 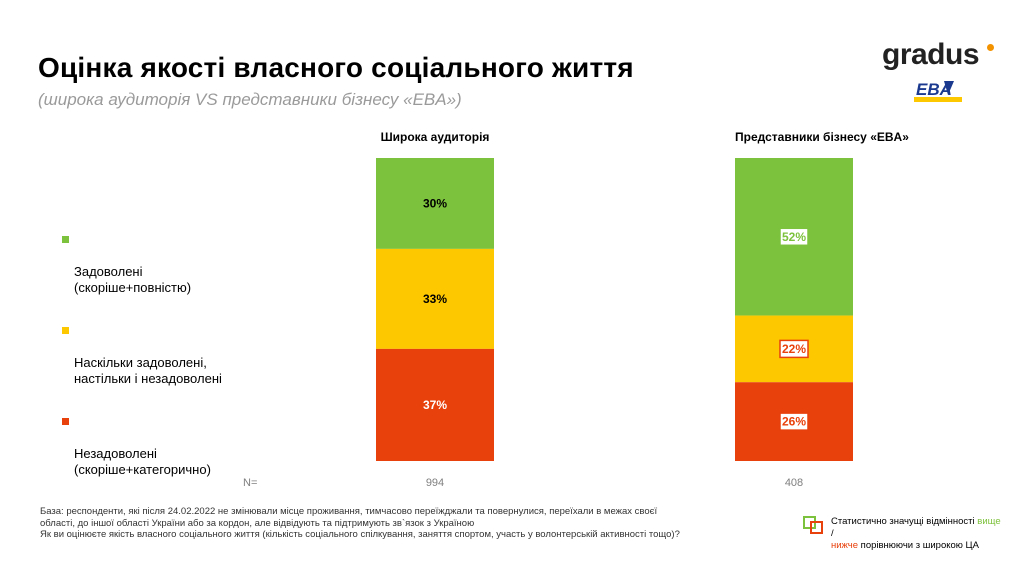 I want to click on legend-item-satisfied: Задоволені (скоріше+повністю), so click(x=162, y=264).